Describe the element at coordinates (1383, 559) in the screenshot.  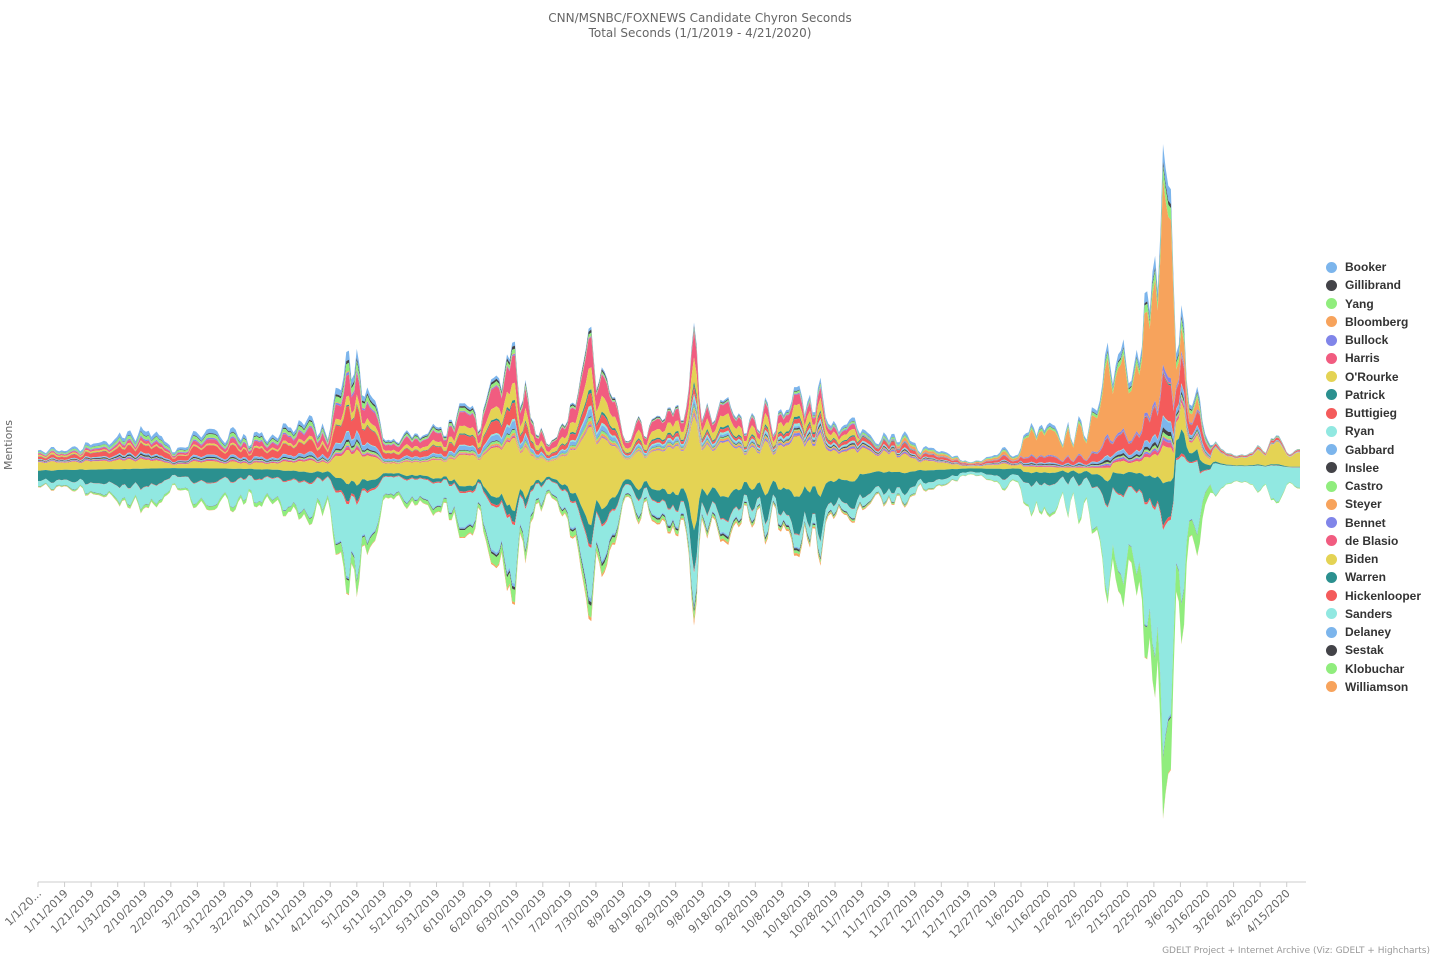
I see `legend-item-biden: Biden` at that location.